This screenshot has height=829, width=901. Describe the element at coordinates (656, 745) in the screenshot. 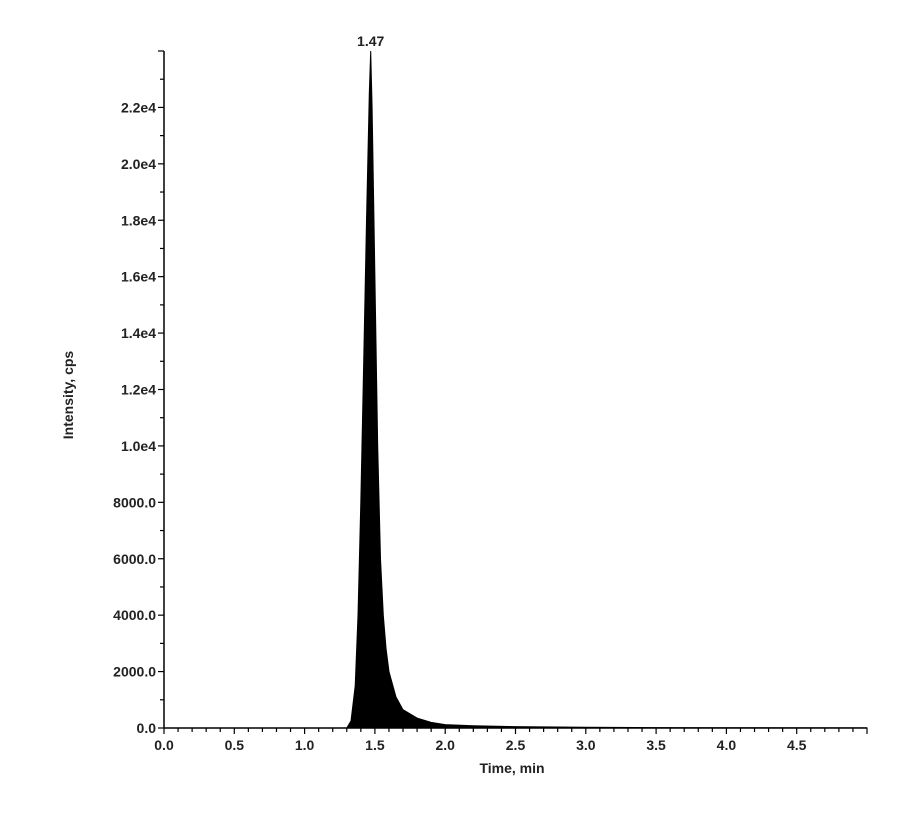

I see `x-tick-label: 3.5` at that location.